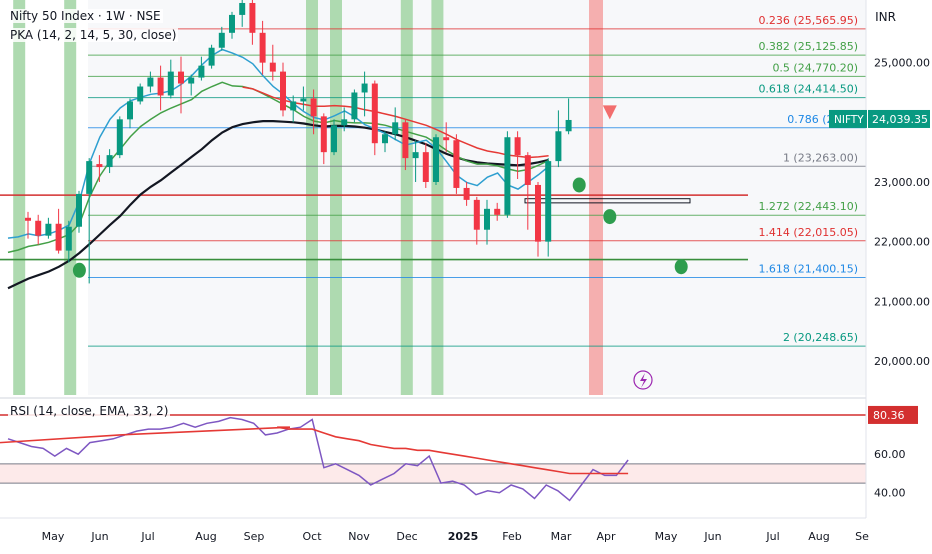 The width and height of the screenshot is (932, 554). What do you see at coordinates (902, 361) in the screenshot?
I see `price-tick-label: 20,000.00` at bounding box center [902, 361].